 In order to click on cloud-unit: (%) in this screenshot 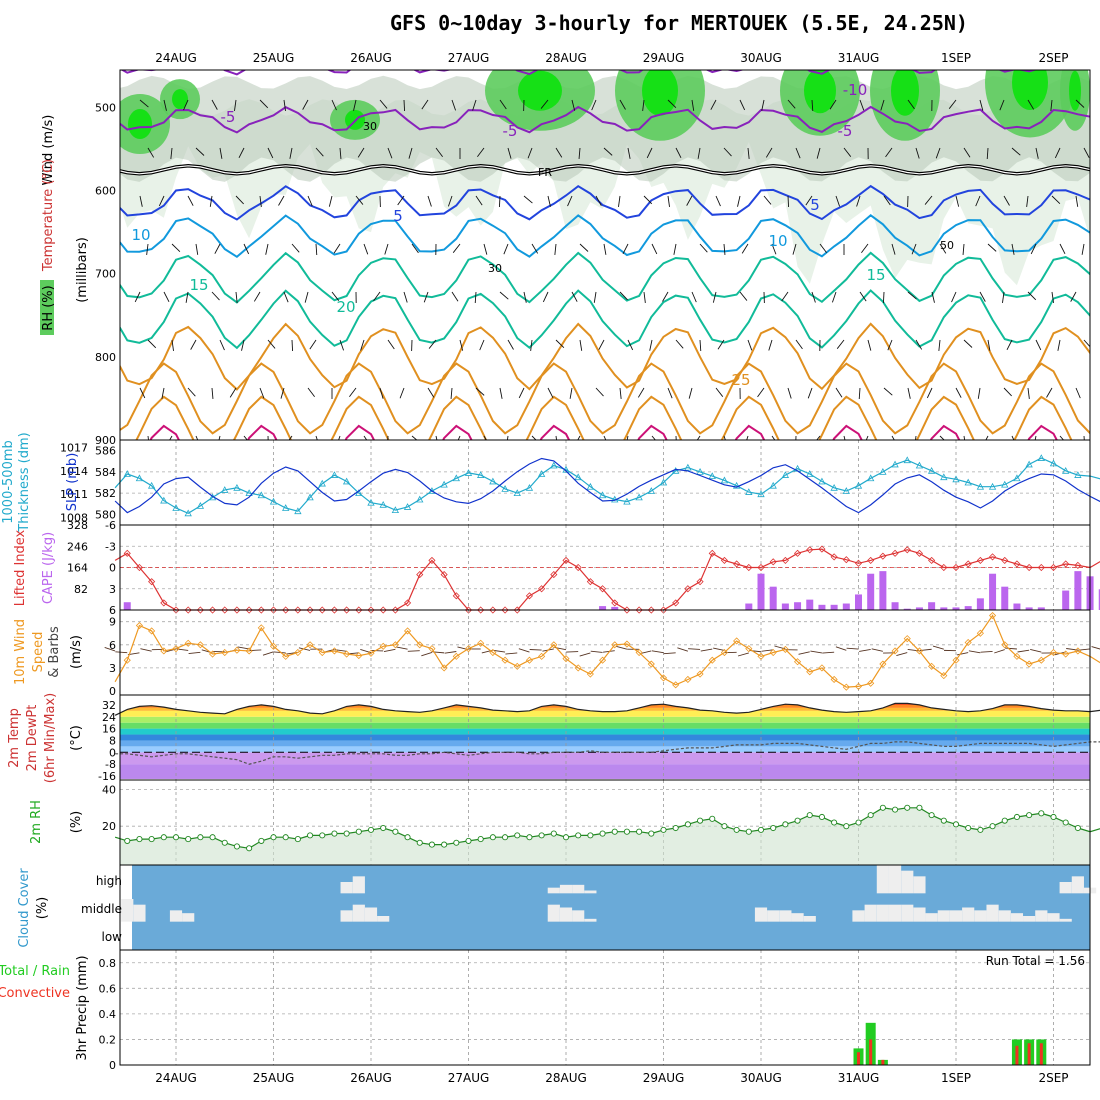, I will do `click(42, 908)`.